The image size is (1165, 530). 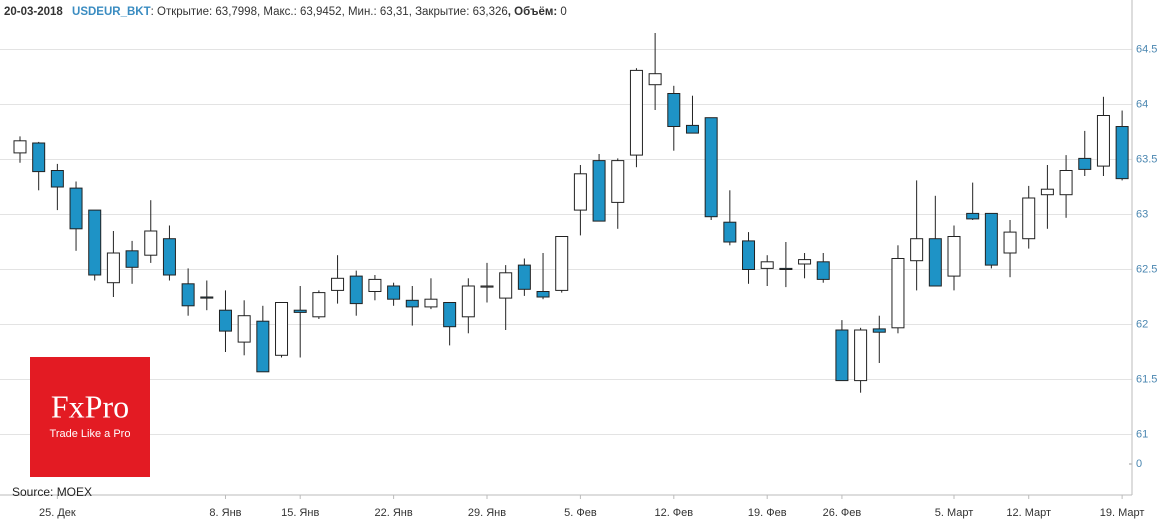 I want to click on header-field-label: : Открытие:, so click(x=183, y=12).